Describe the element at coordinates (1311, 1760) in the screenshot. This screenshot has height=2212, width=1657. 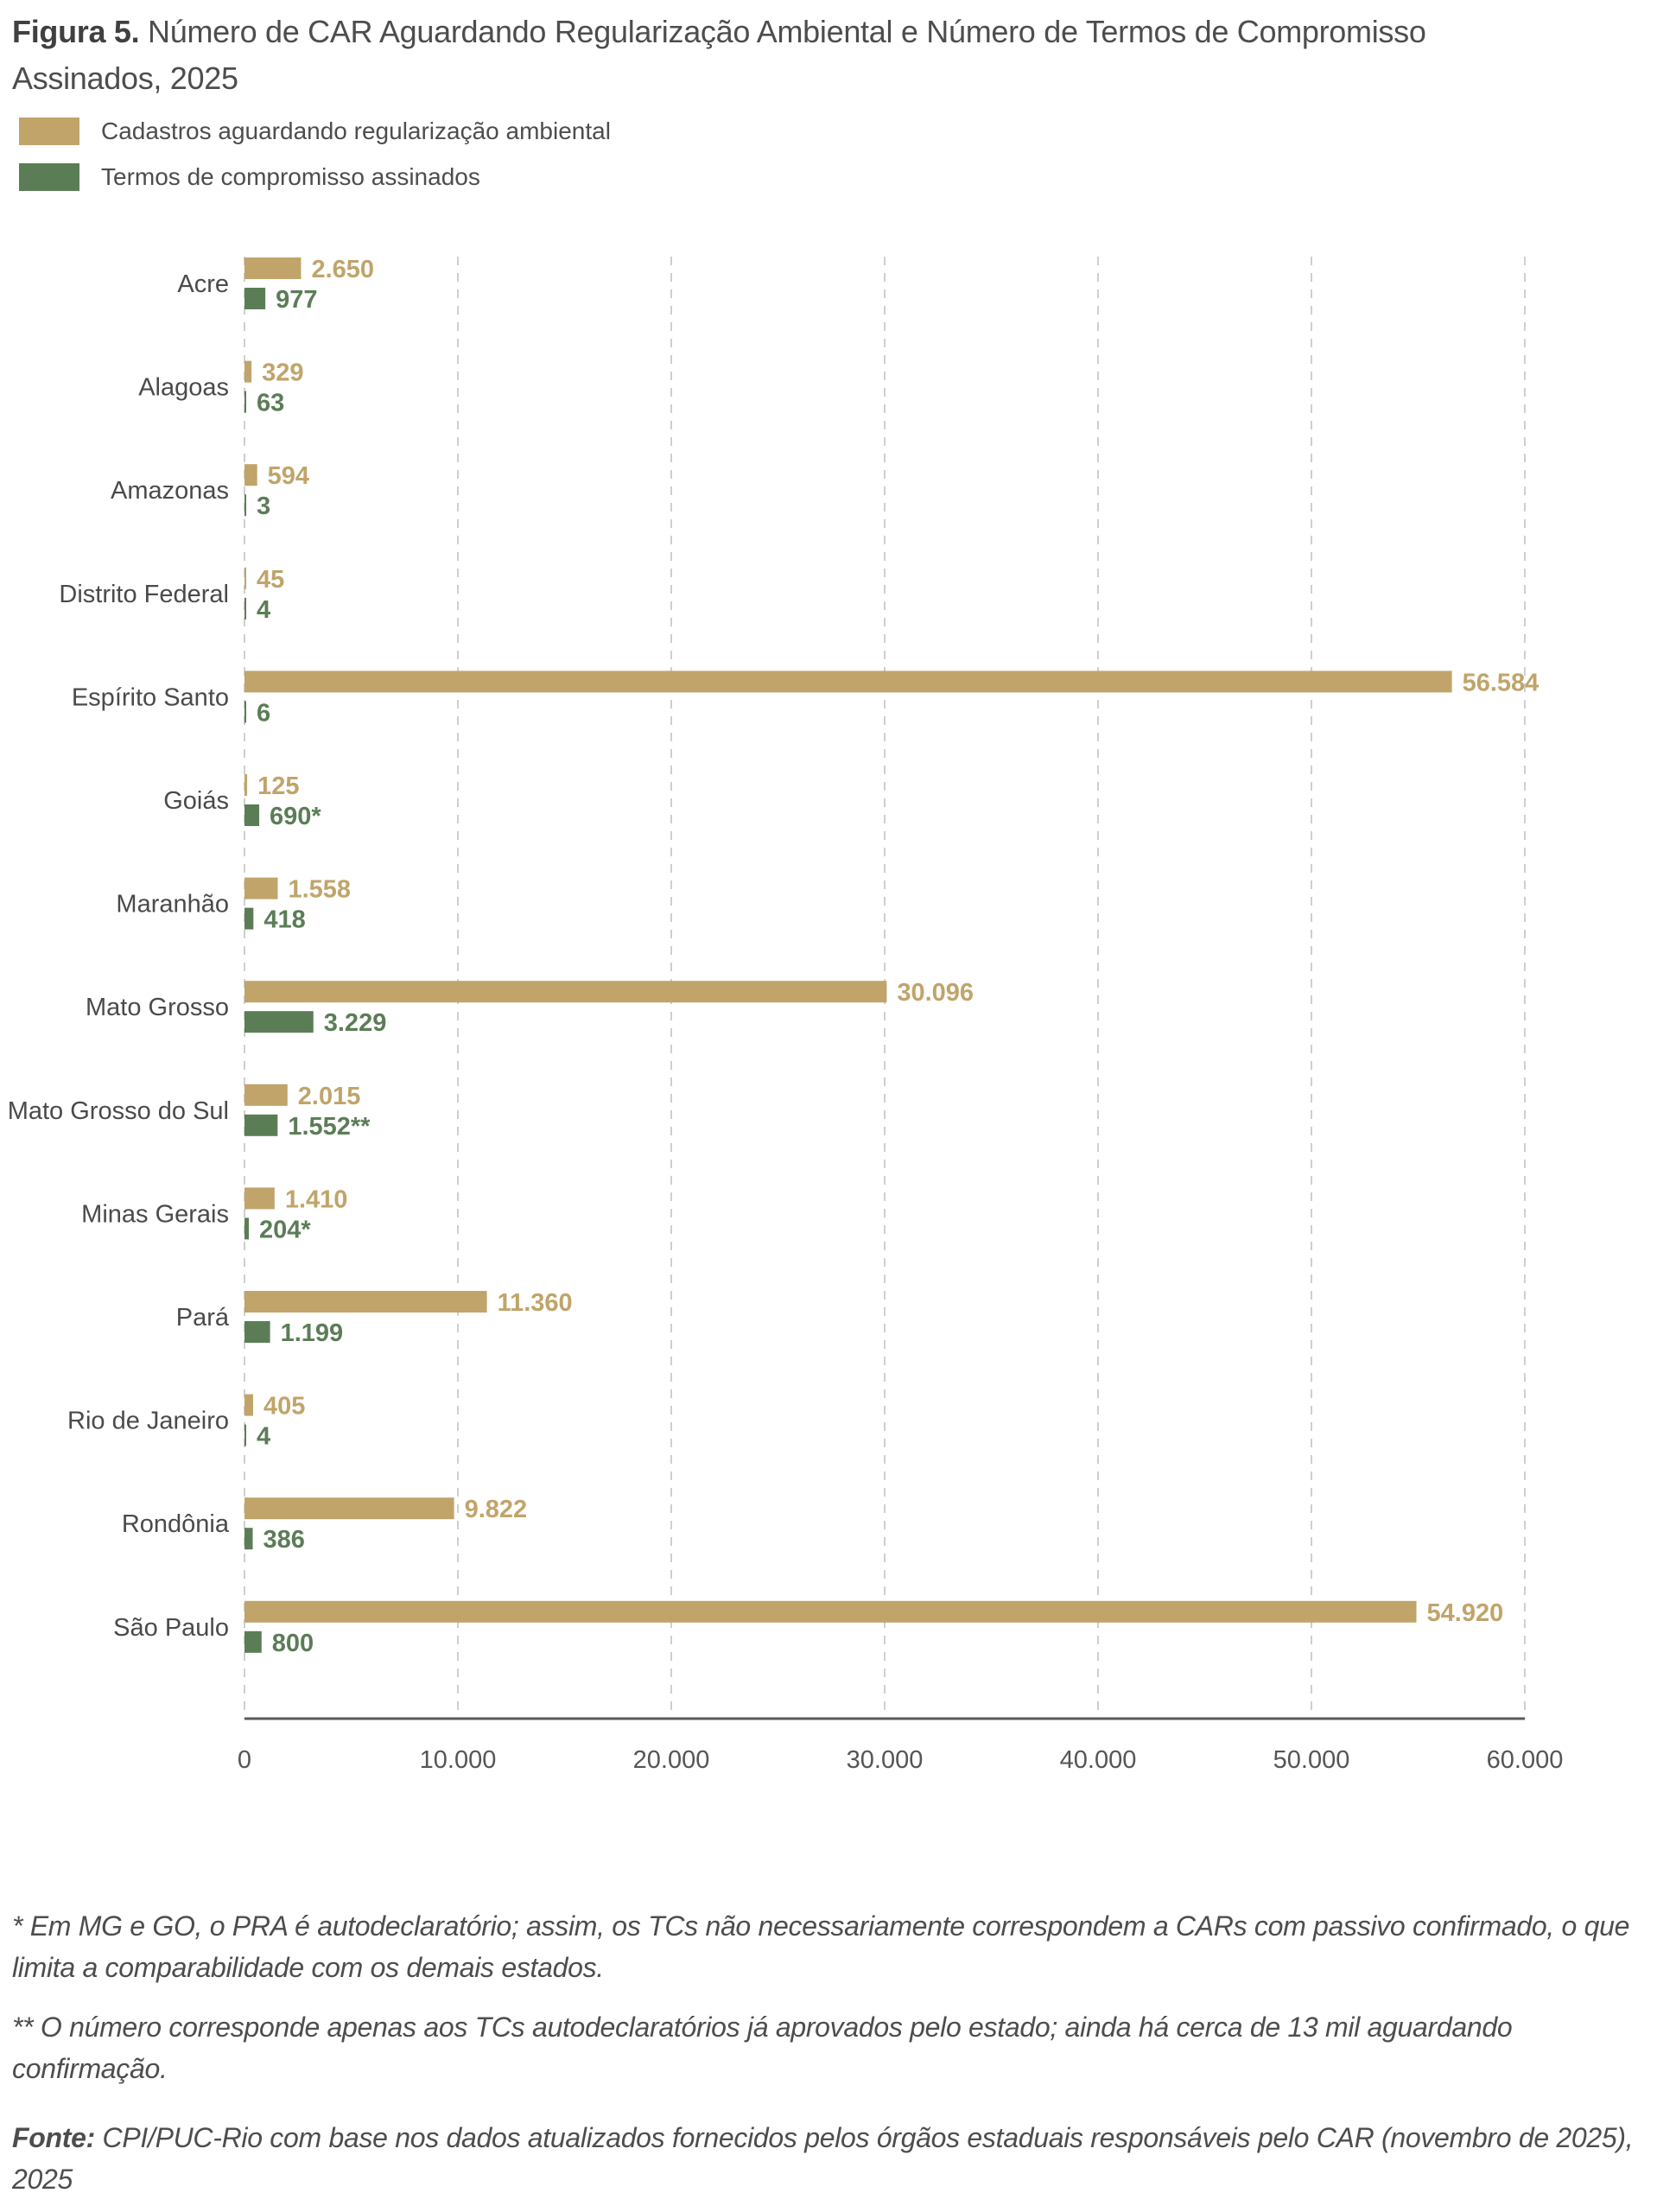
I see `x-tick-label: 50.000` at that location.